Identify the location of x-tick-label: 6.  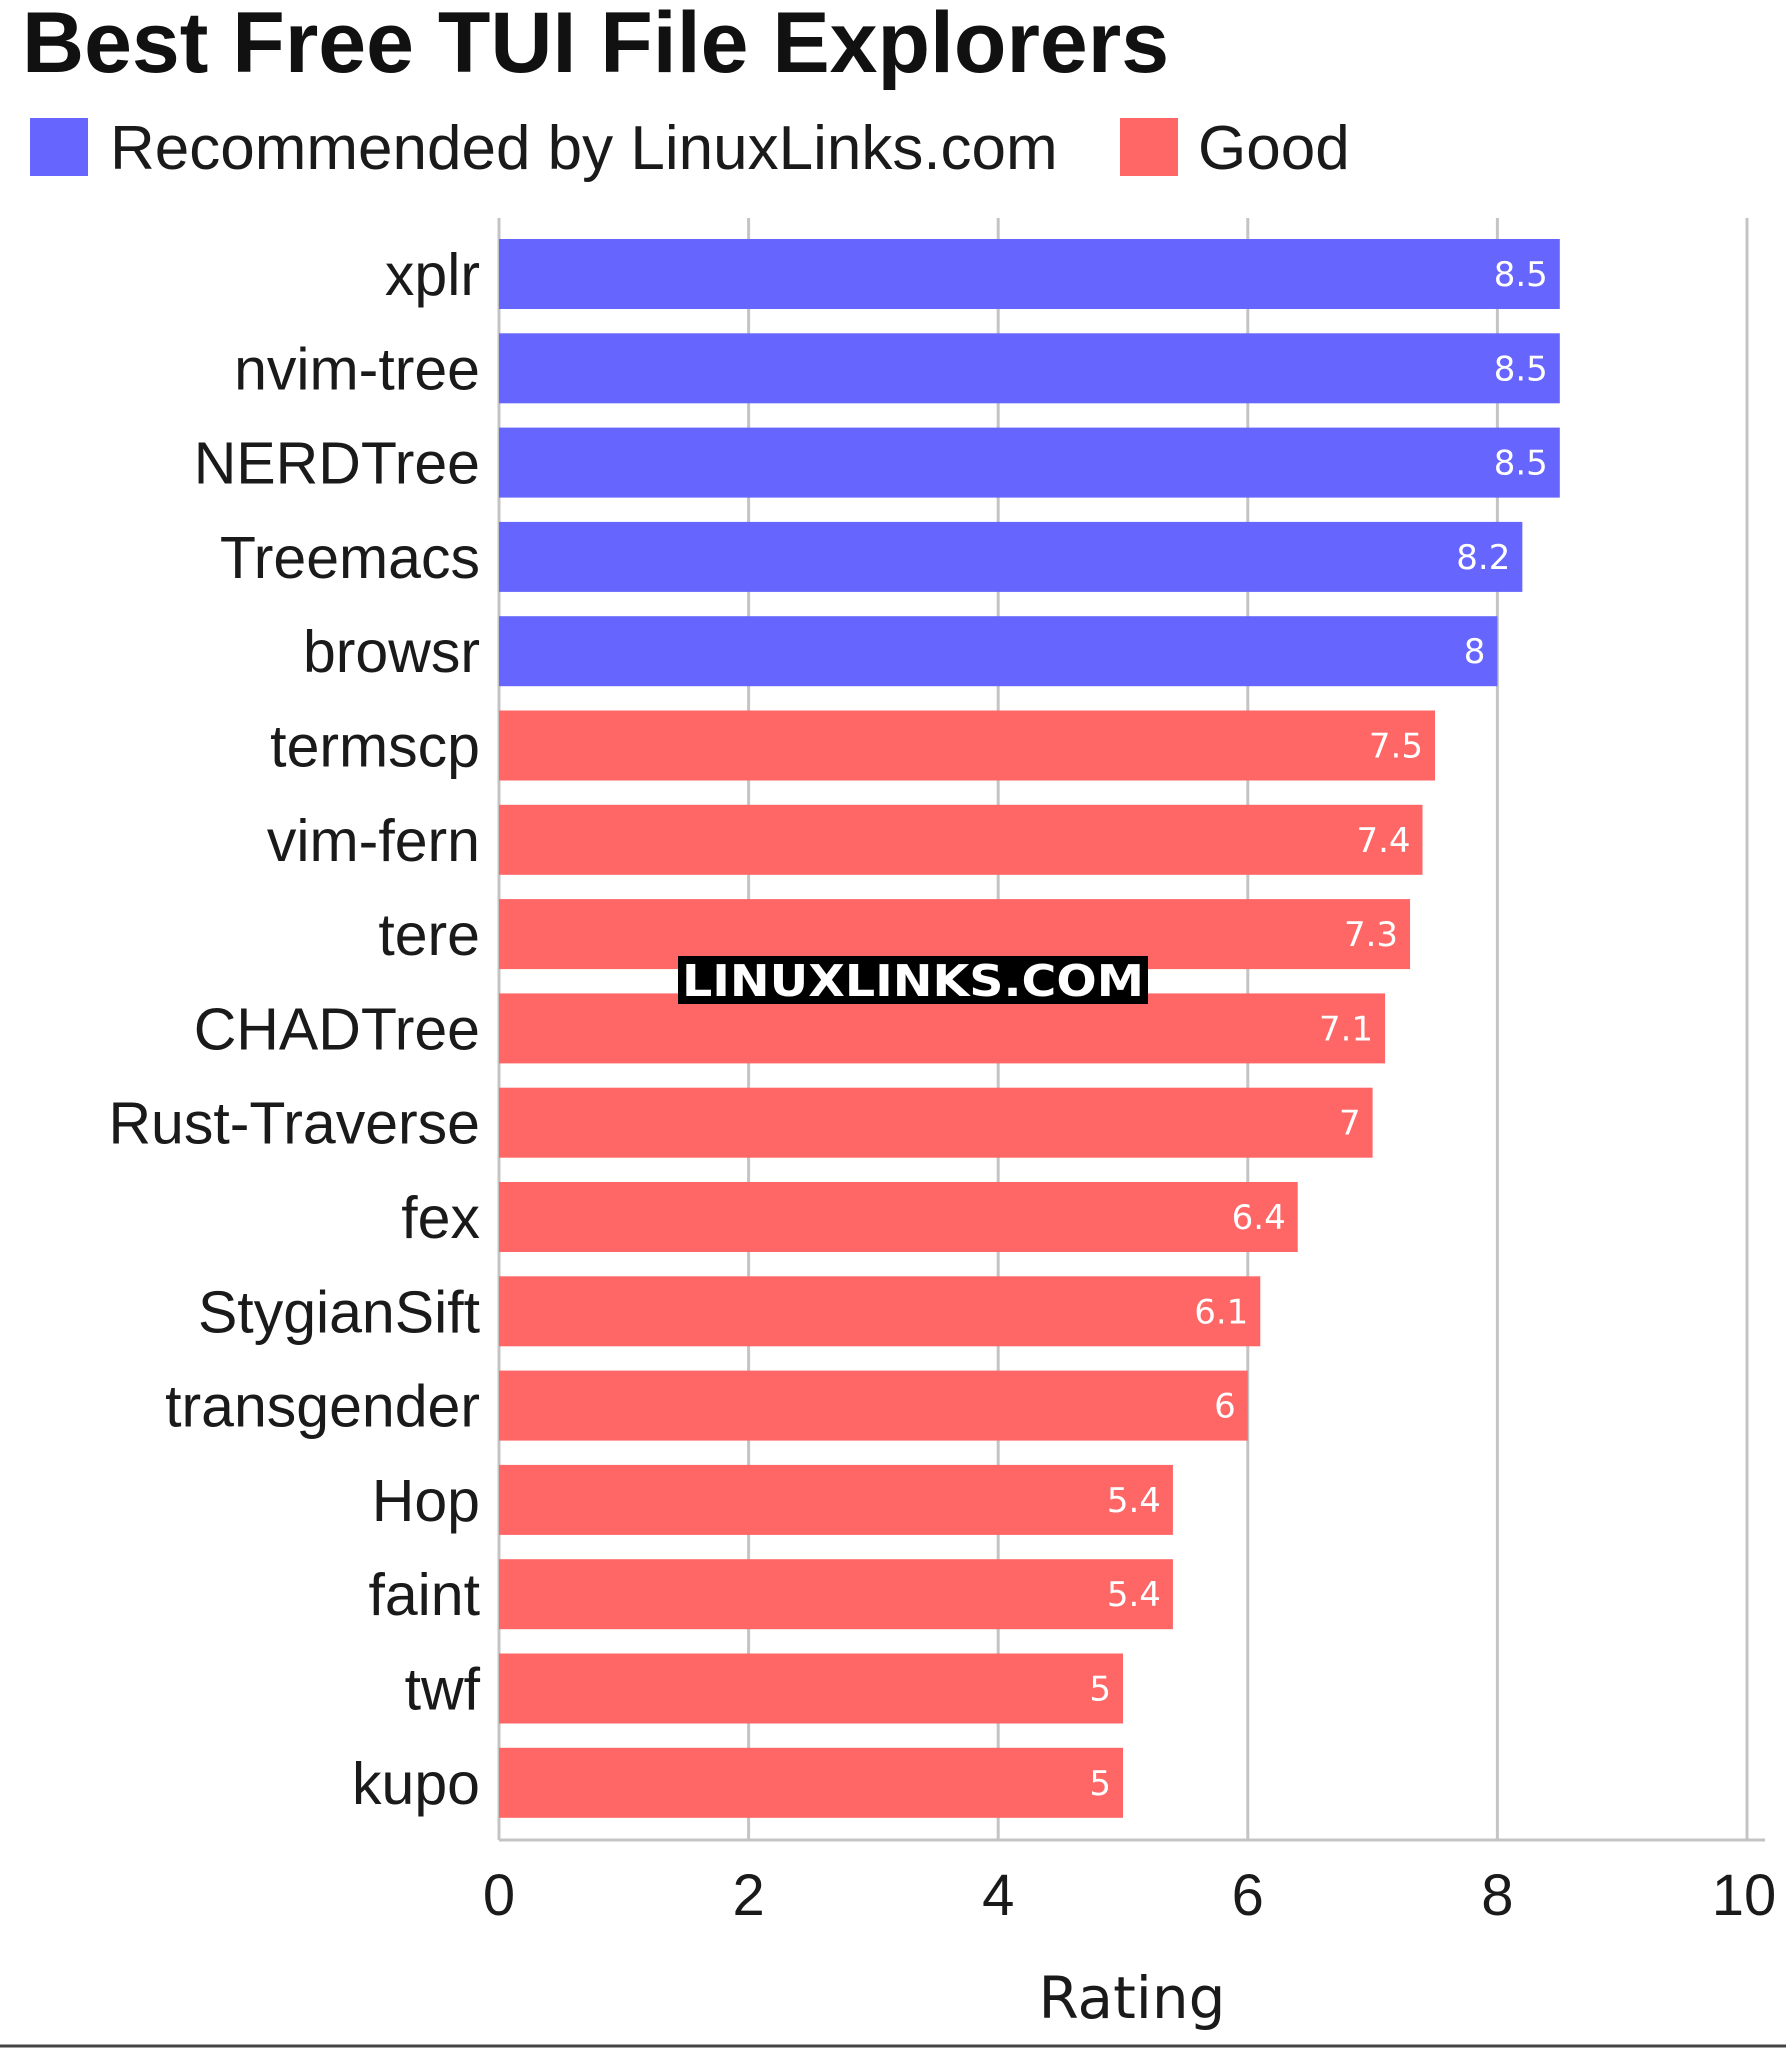
(1248, 1895).